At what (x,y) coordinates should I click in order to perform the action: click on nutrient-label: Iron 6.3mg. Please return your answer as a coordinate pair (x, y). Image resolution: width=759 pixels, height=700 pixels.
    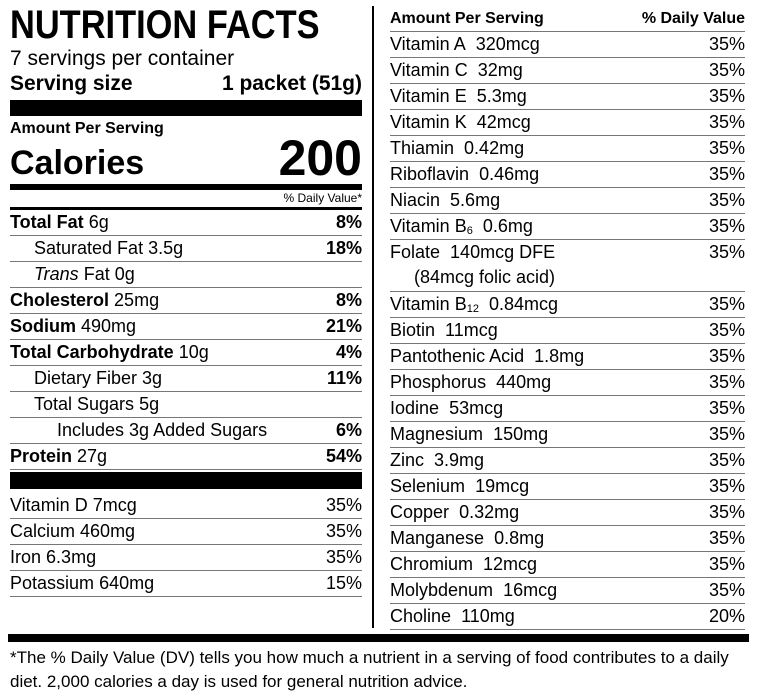
    Looking at the image, I should click on (53, 557).